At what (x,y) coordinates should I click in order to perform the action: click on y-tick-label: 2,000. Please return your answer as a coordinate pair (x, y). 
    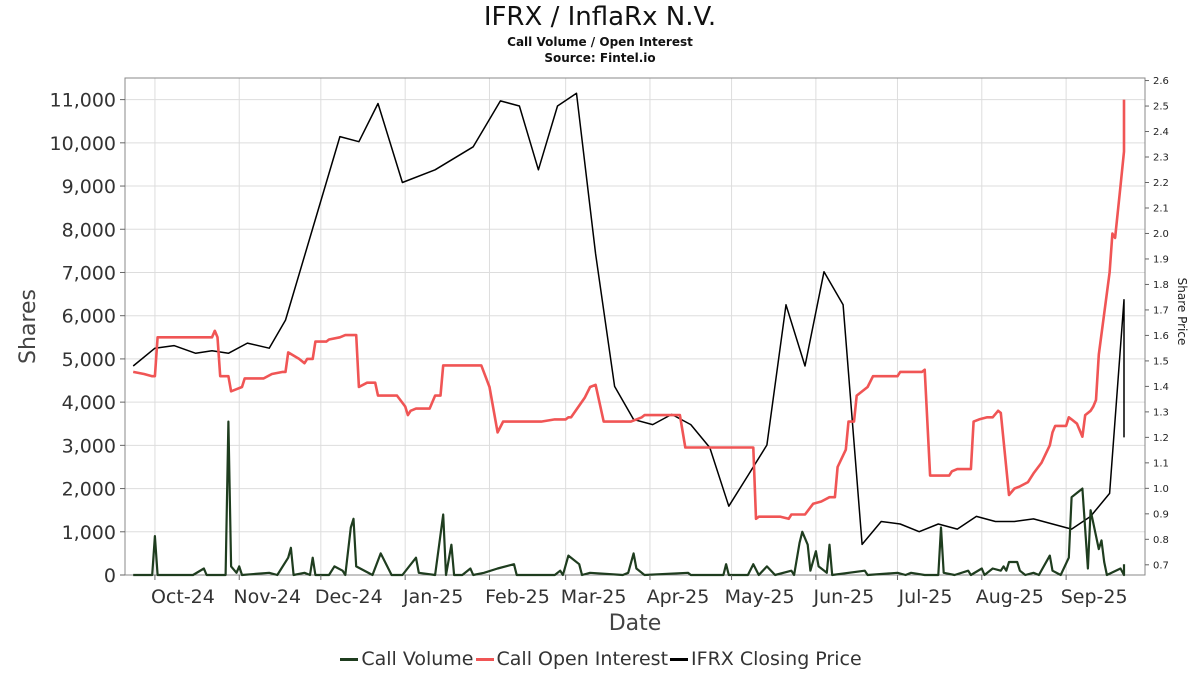
    Looking at the image, I should click on (89, 490).